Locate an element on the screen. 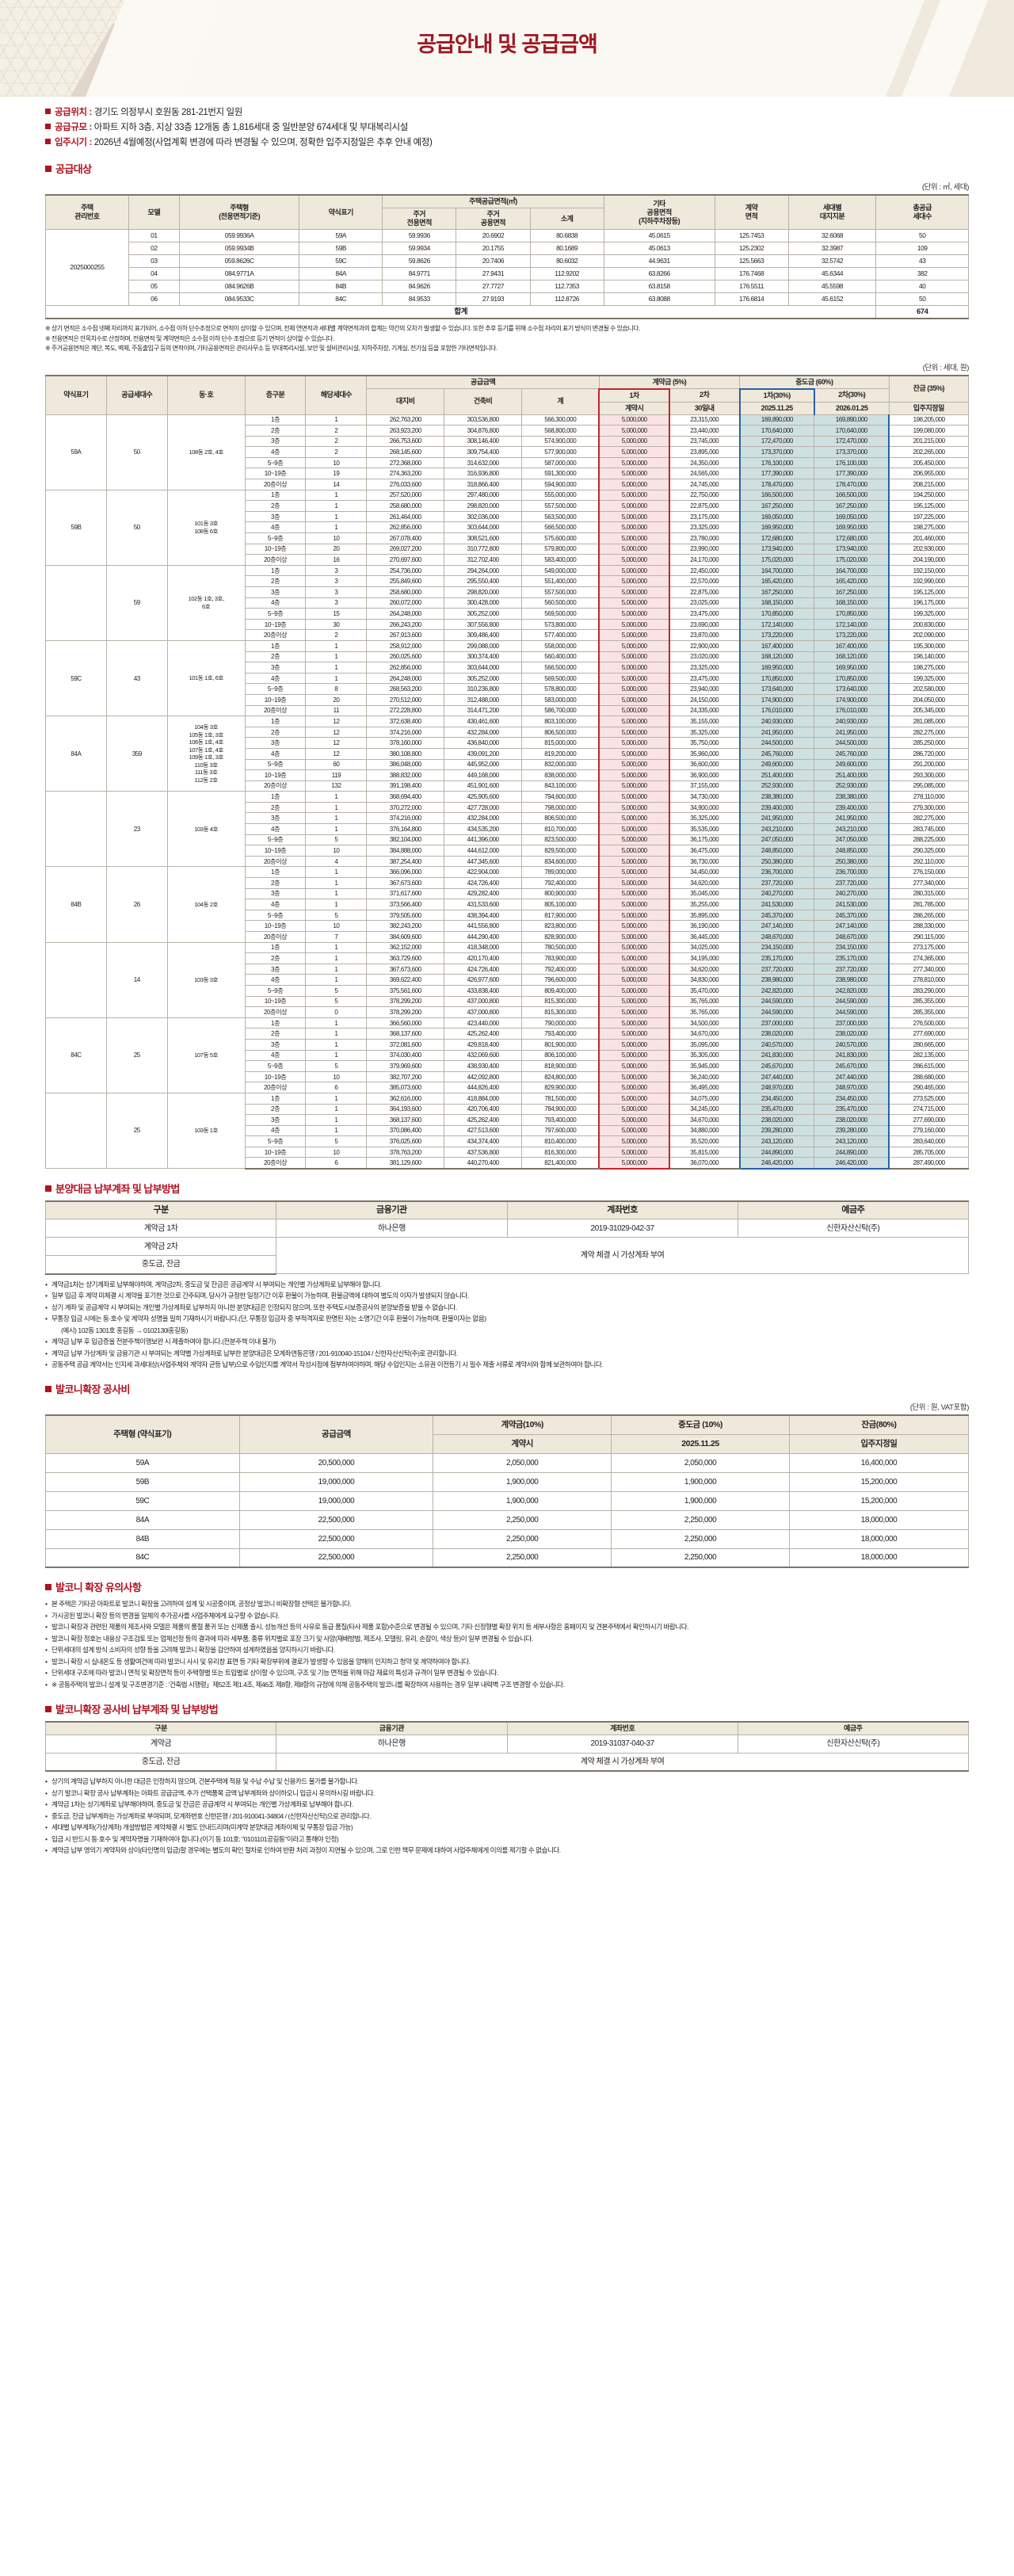 Image resolution: width=1014 pixels, height=2576 pixels. price-balance: 273,175,000 is located at coordinates (929, 948).